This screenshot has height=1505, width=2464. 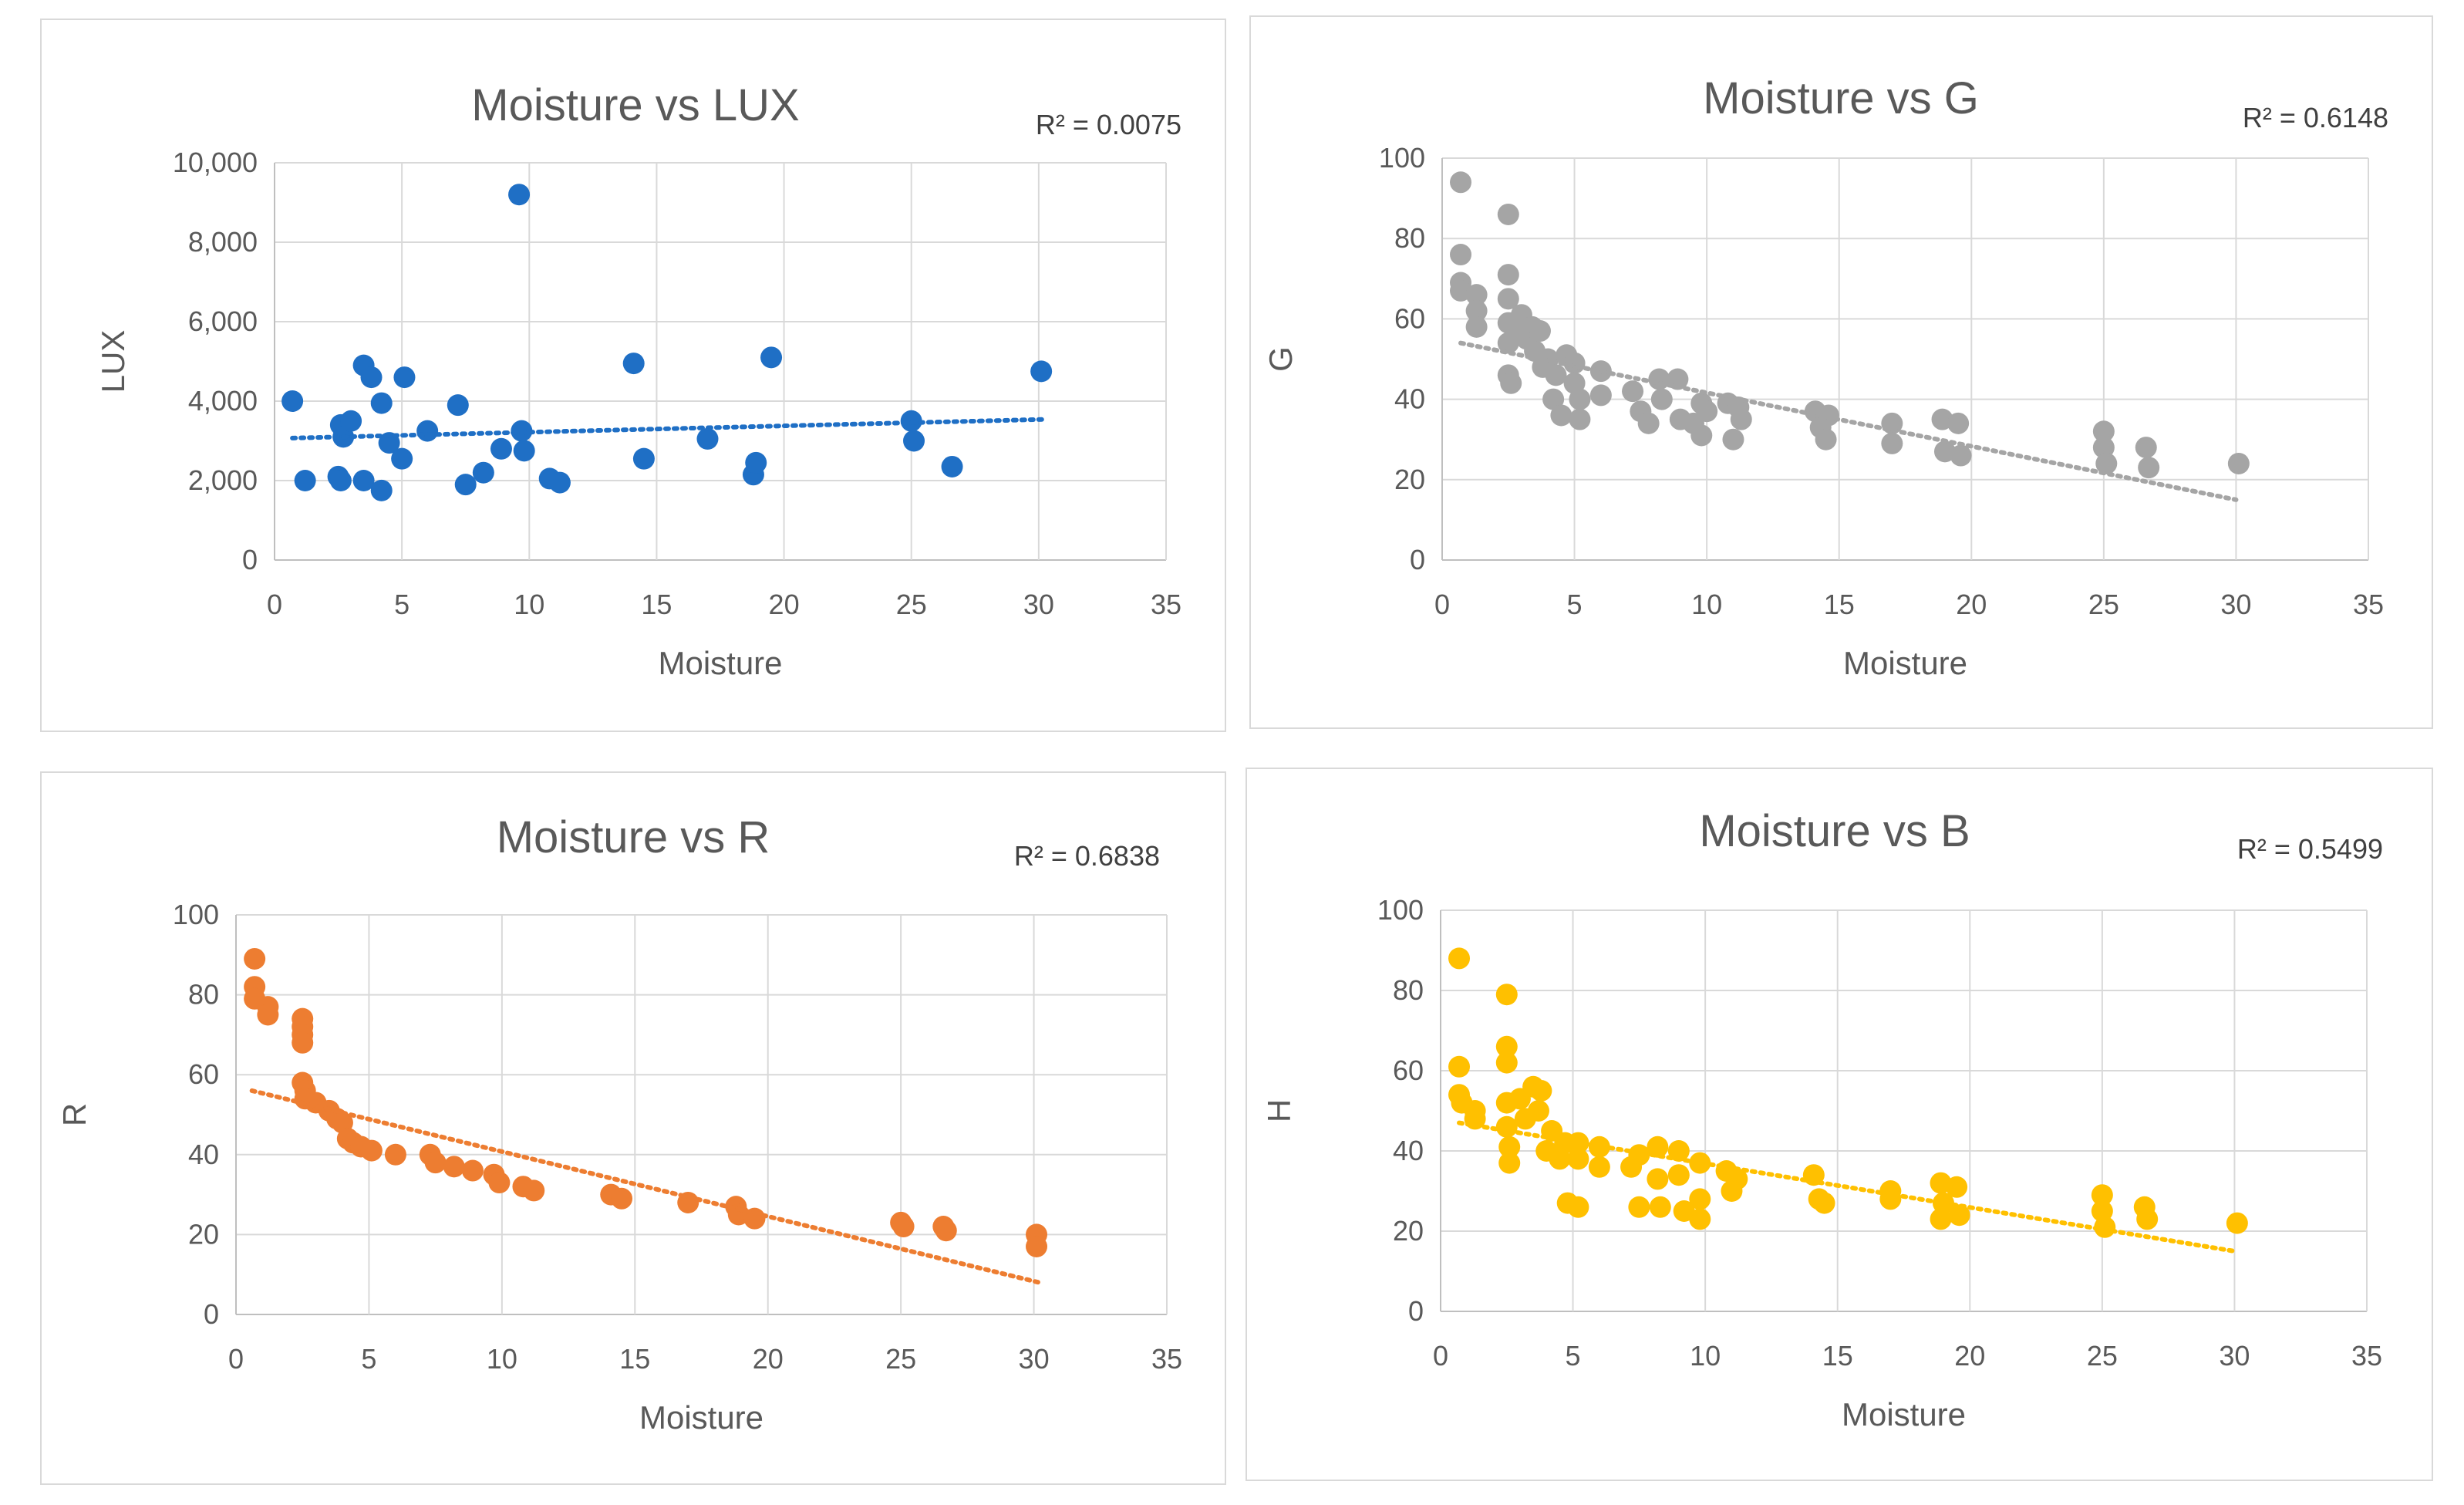 What do you see at coordinates (223, 321) in the screenshot?
I see `y-tick-label: 6,000` at bounding box center [223, 321].